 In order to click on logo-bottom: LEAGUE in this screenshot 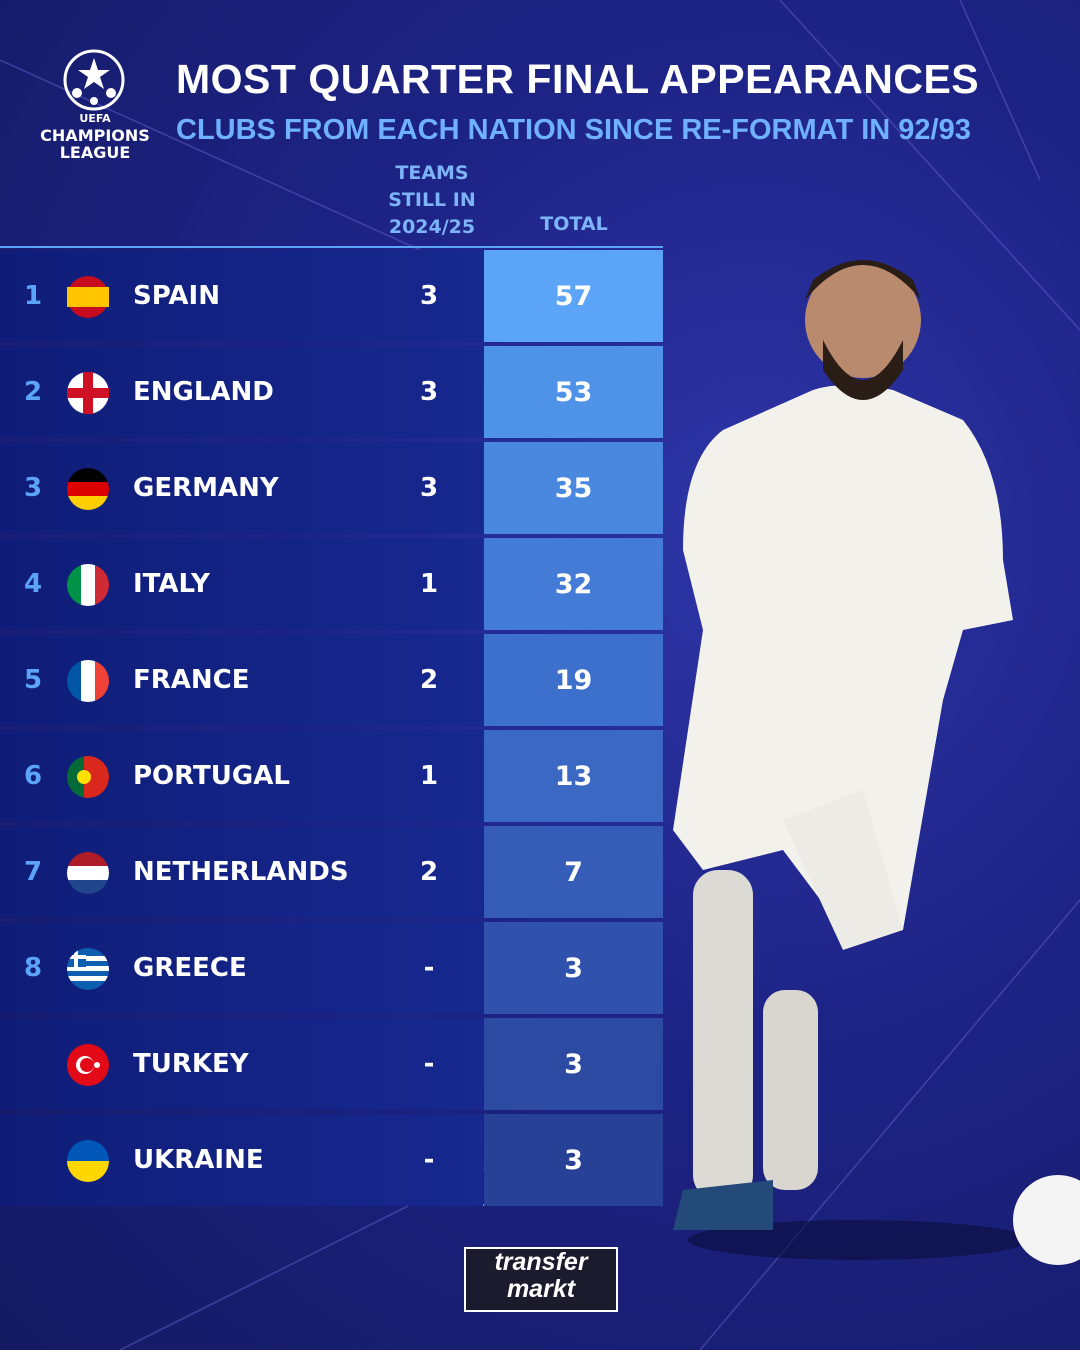, I will do `click(95, 152)`.